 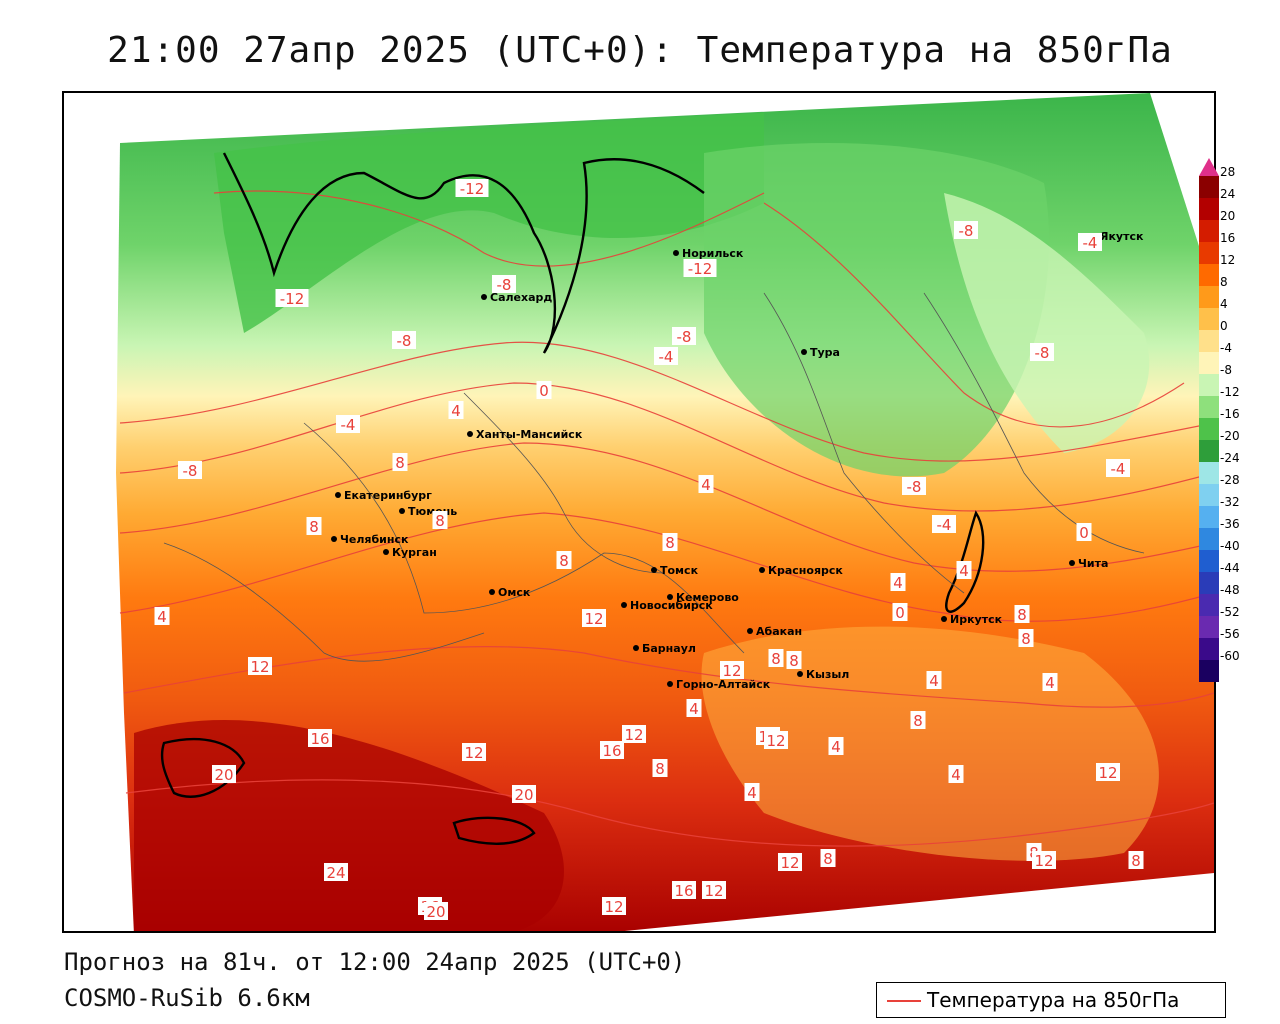 I want to click on legend-line-swatch, so click(x=904, y=1001).